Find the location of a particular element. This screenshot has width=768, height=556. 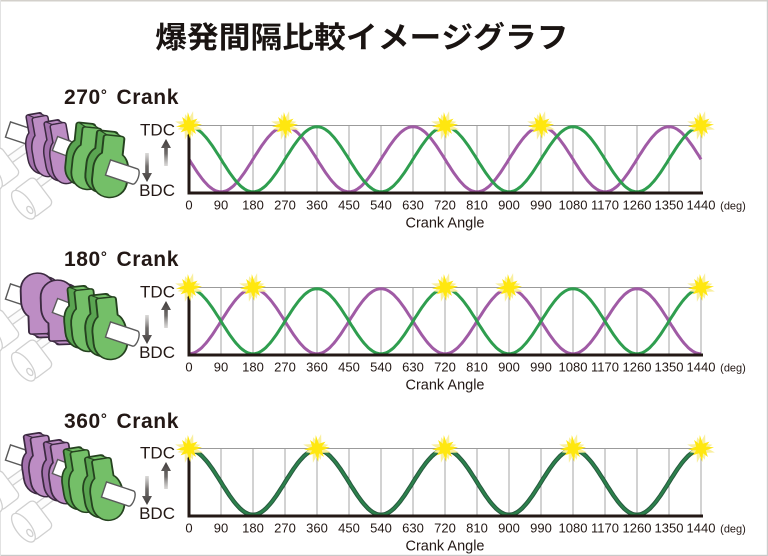

svg-text:360°Crank: 360° Crank is located at coordinates (121, 421).